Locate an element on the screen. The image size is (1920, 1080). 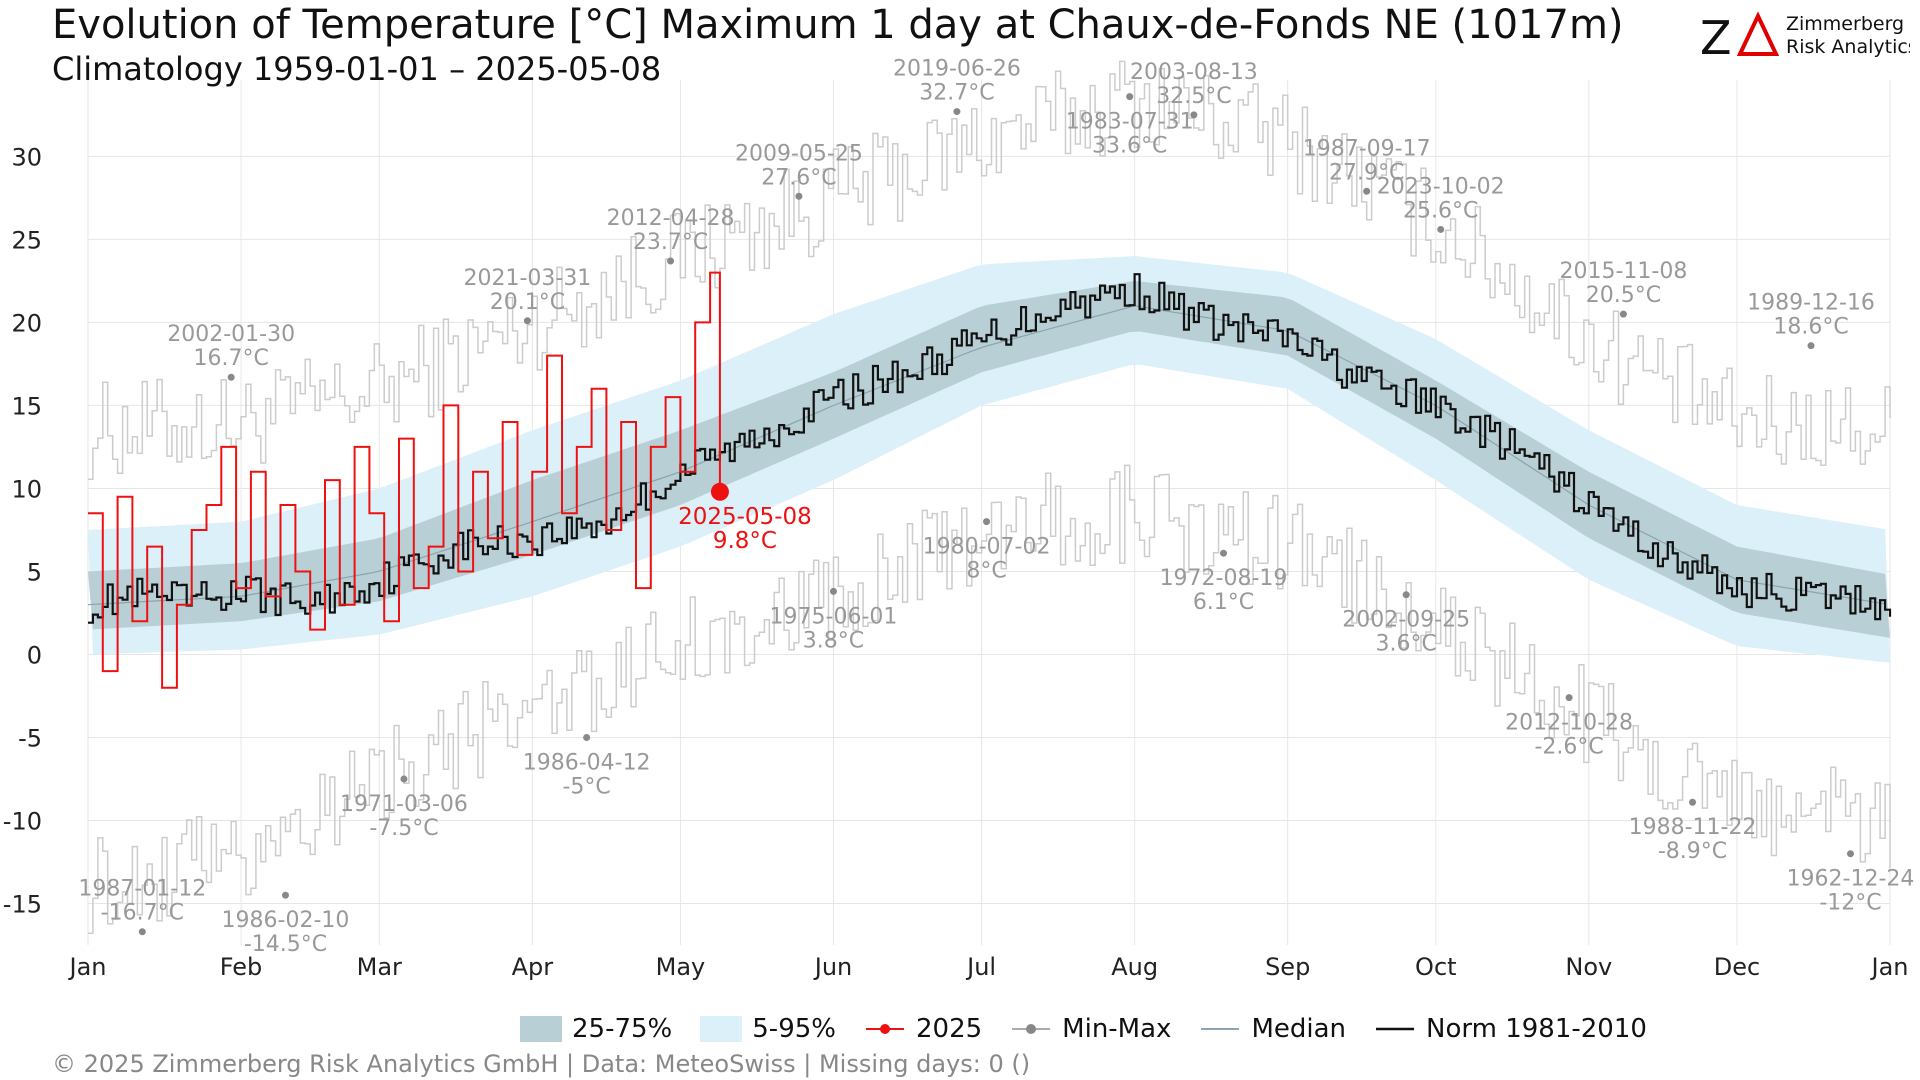
record-label-value: 27.6°C is located at coordinates (798, 177).